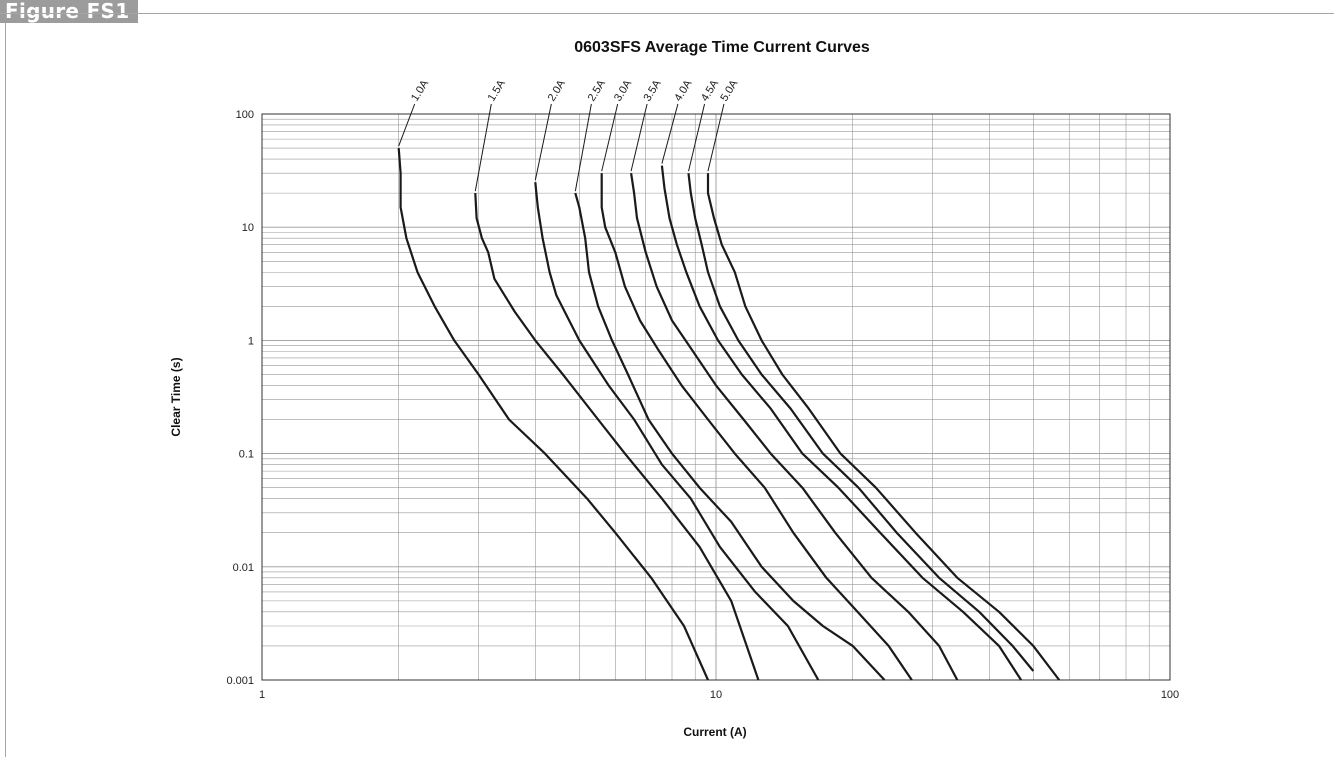  Describe the element at coordinates (262, 695) in the screenshot. I see `x-tick-label: 1` at that location.